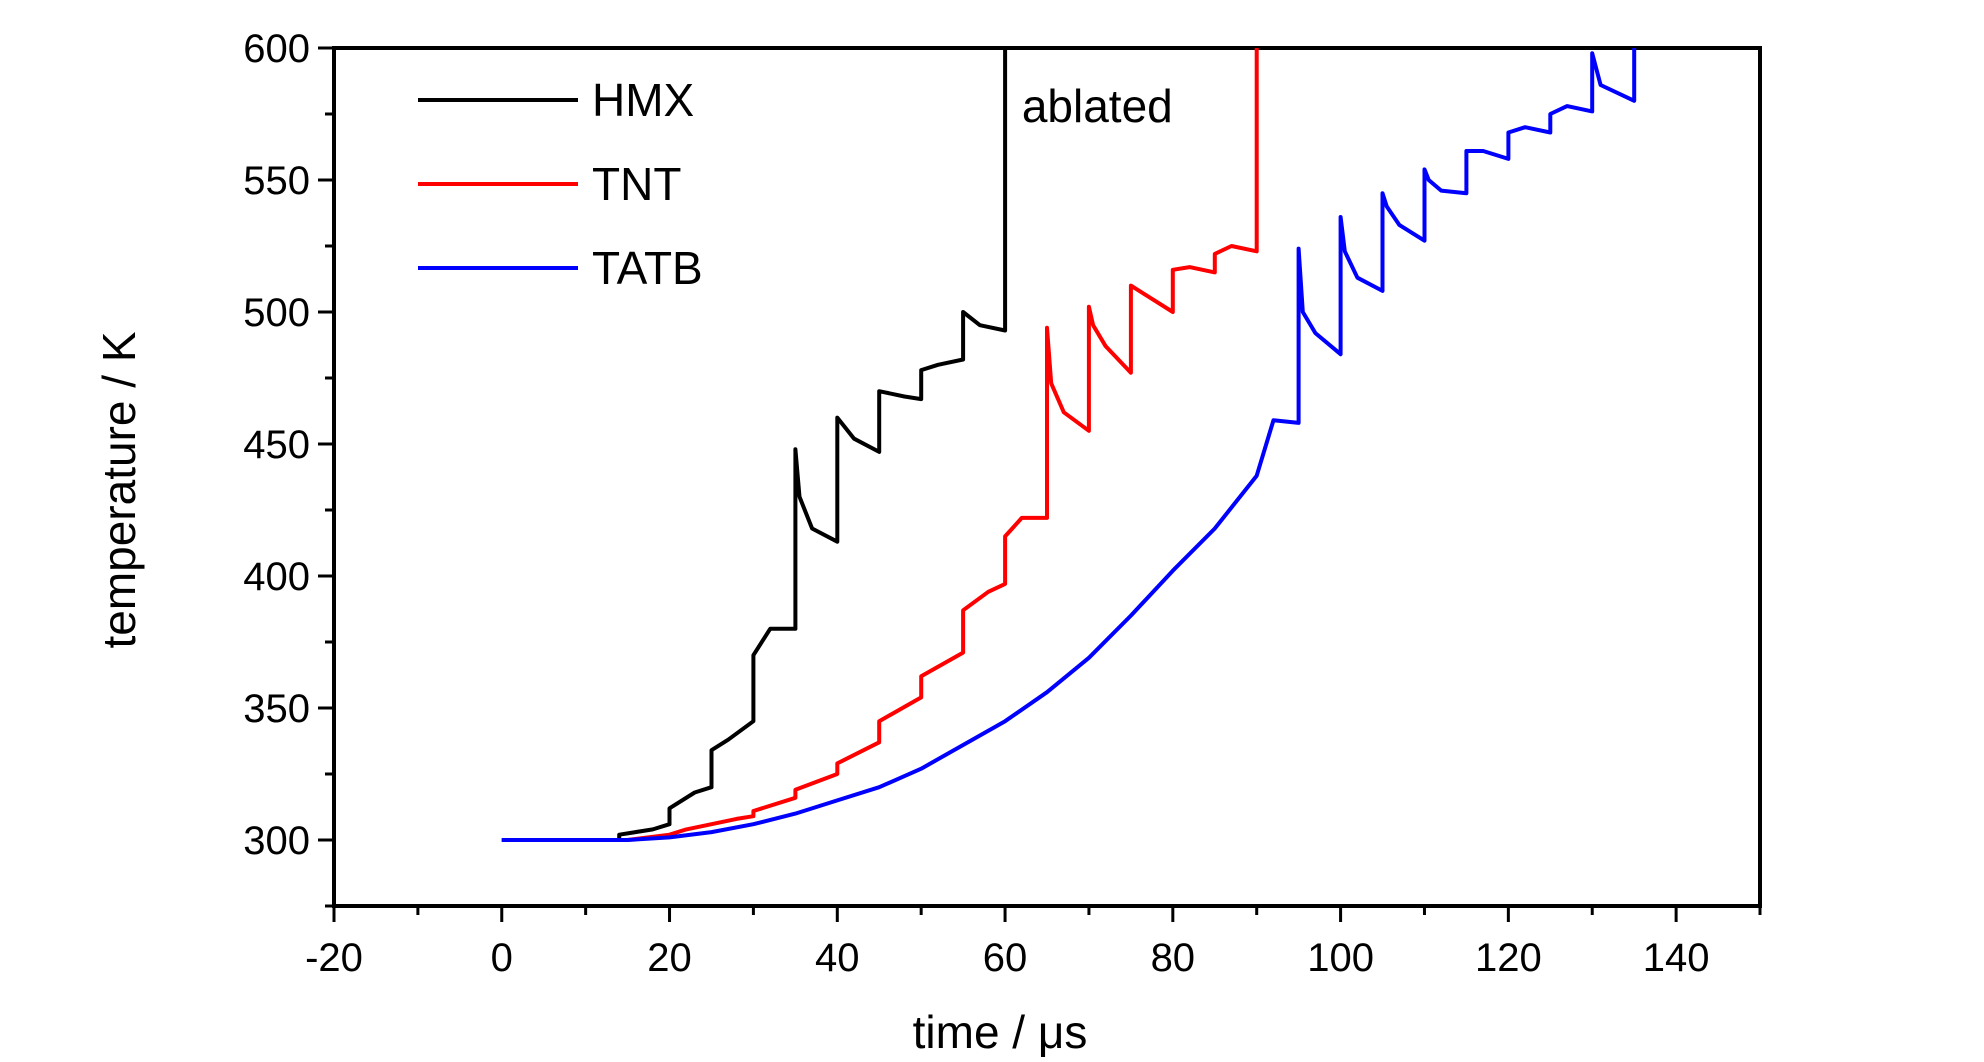 The image size is (1984, 1062). I want to click on y-tick-label: 400, so click(276, 577).